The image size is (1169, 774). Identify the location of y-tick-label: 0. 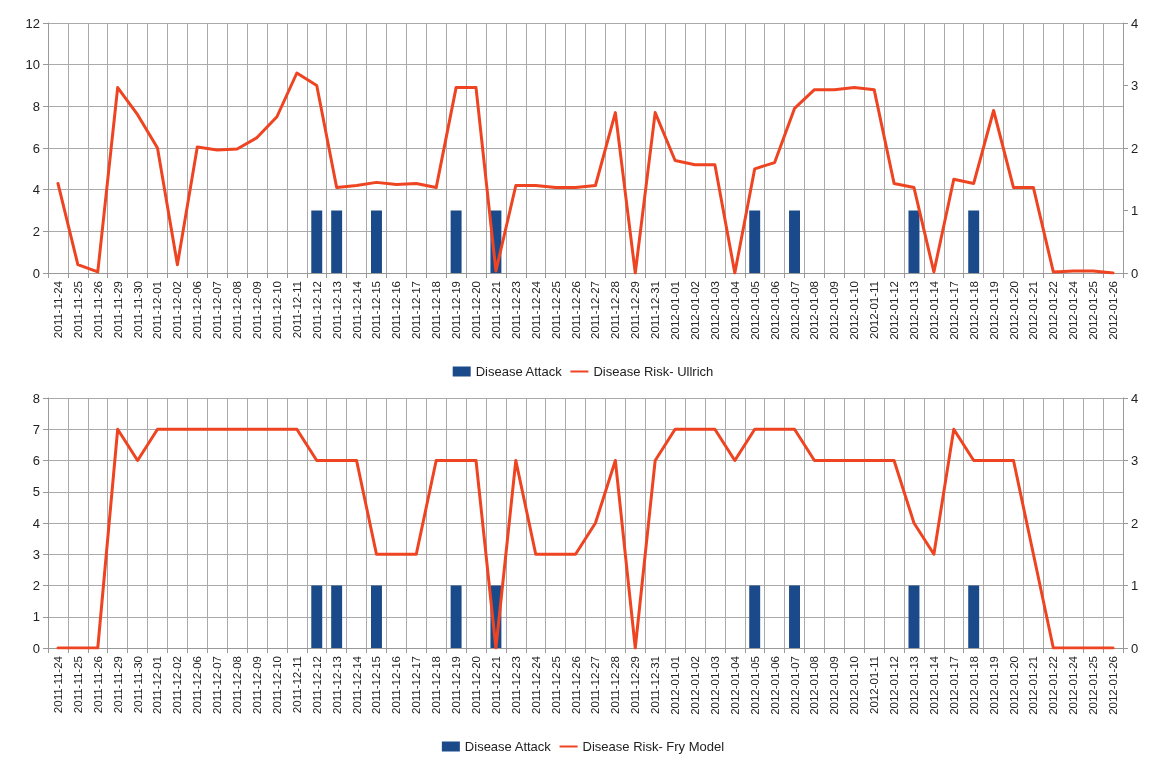
(36, 648).